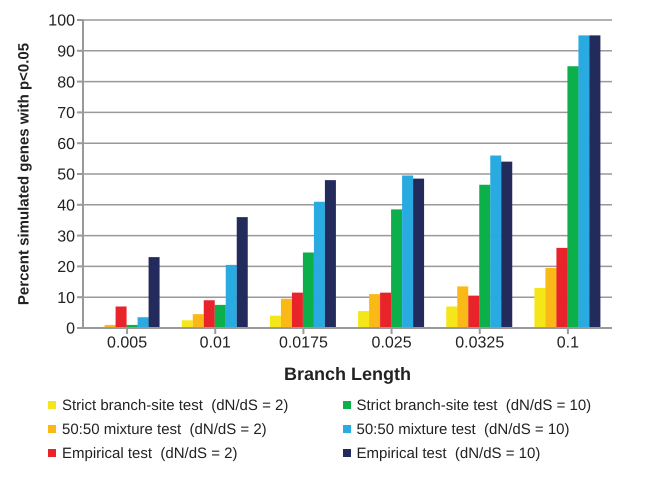 The width and height of the screenshot is (645, 483). I want to click on y-tick-label: 100, so click(62, 21).